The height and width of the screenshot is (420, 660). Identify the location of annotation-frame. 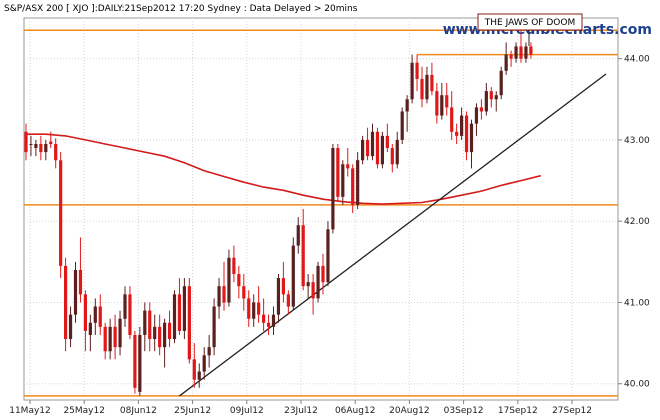
(530, 22).